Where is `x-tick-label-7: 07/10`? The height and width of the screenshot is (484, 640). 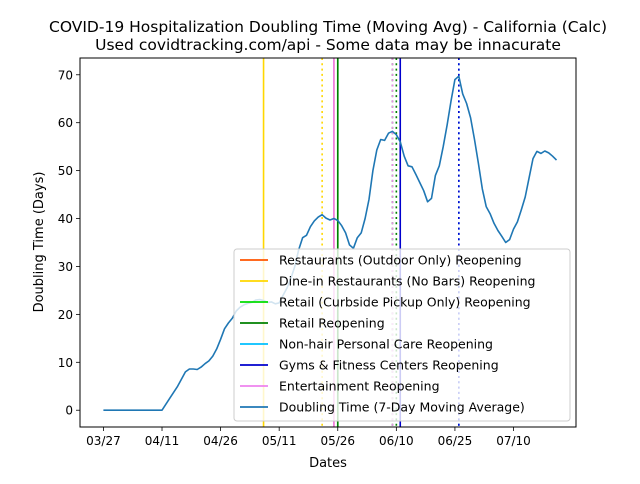
x-tick-label-7: 07/10 is located at coordinates (513, 441).